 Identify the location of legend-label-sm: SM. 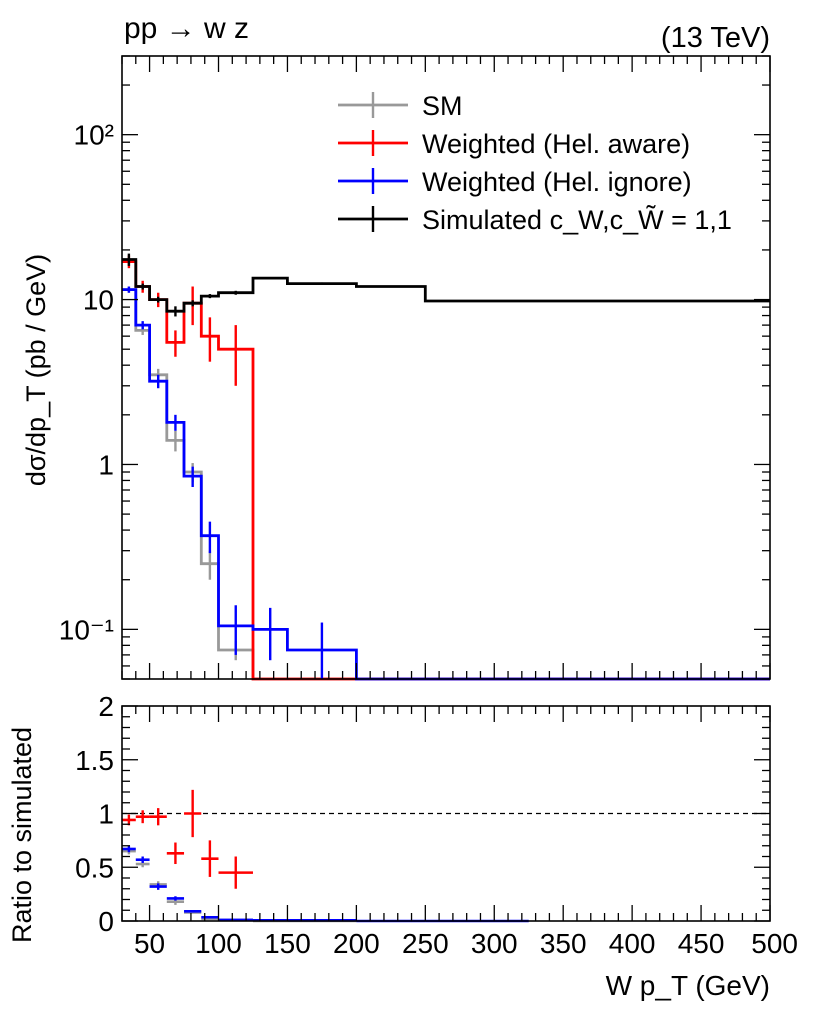
(442, 106).